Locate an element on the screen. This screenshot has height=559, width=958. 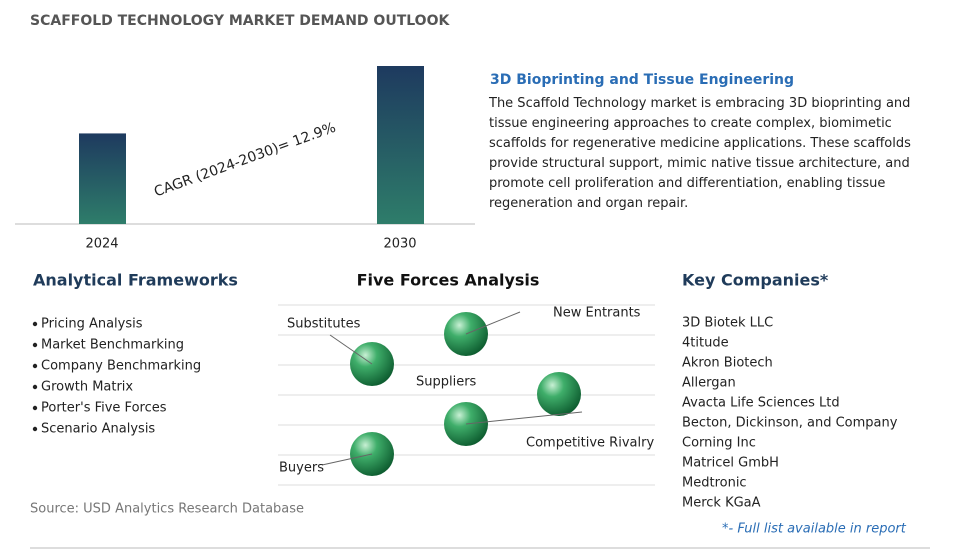
force-label: Competitive Rivalry is located at coordinates (590, 443).